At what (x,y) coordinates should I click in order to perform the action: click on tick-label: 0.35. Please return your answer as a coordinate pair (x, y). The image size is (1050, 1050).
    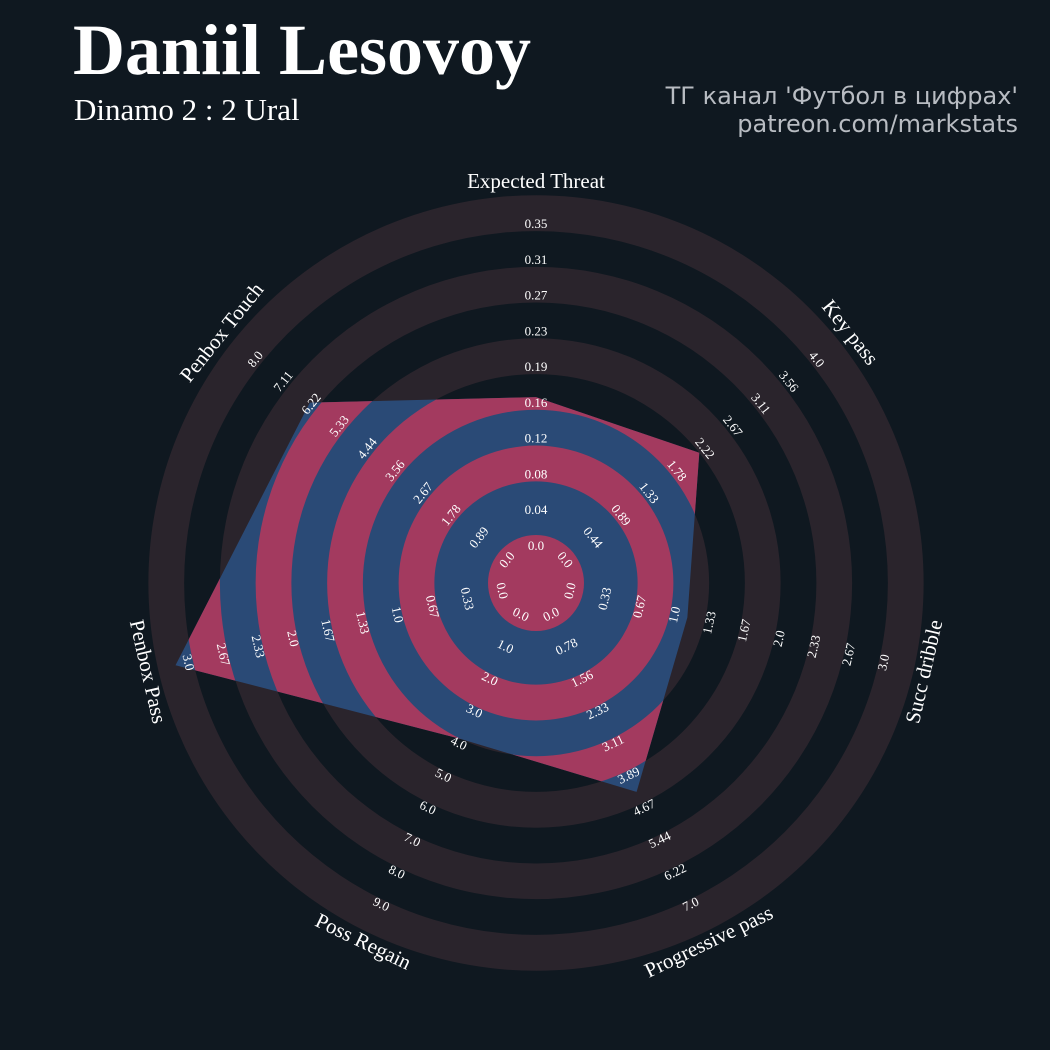
    Looking at the image, I should click on (536, 223).